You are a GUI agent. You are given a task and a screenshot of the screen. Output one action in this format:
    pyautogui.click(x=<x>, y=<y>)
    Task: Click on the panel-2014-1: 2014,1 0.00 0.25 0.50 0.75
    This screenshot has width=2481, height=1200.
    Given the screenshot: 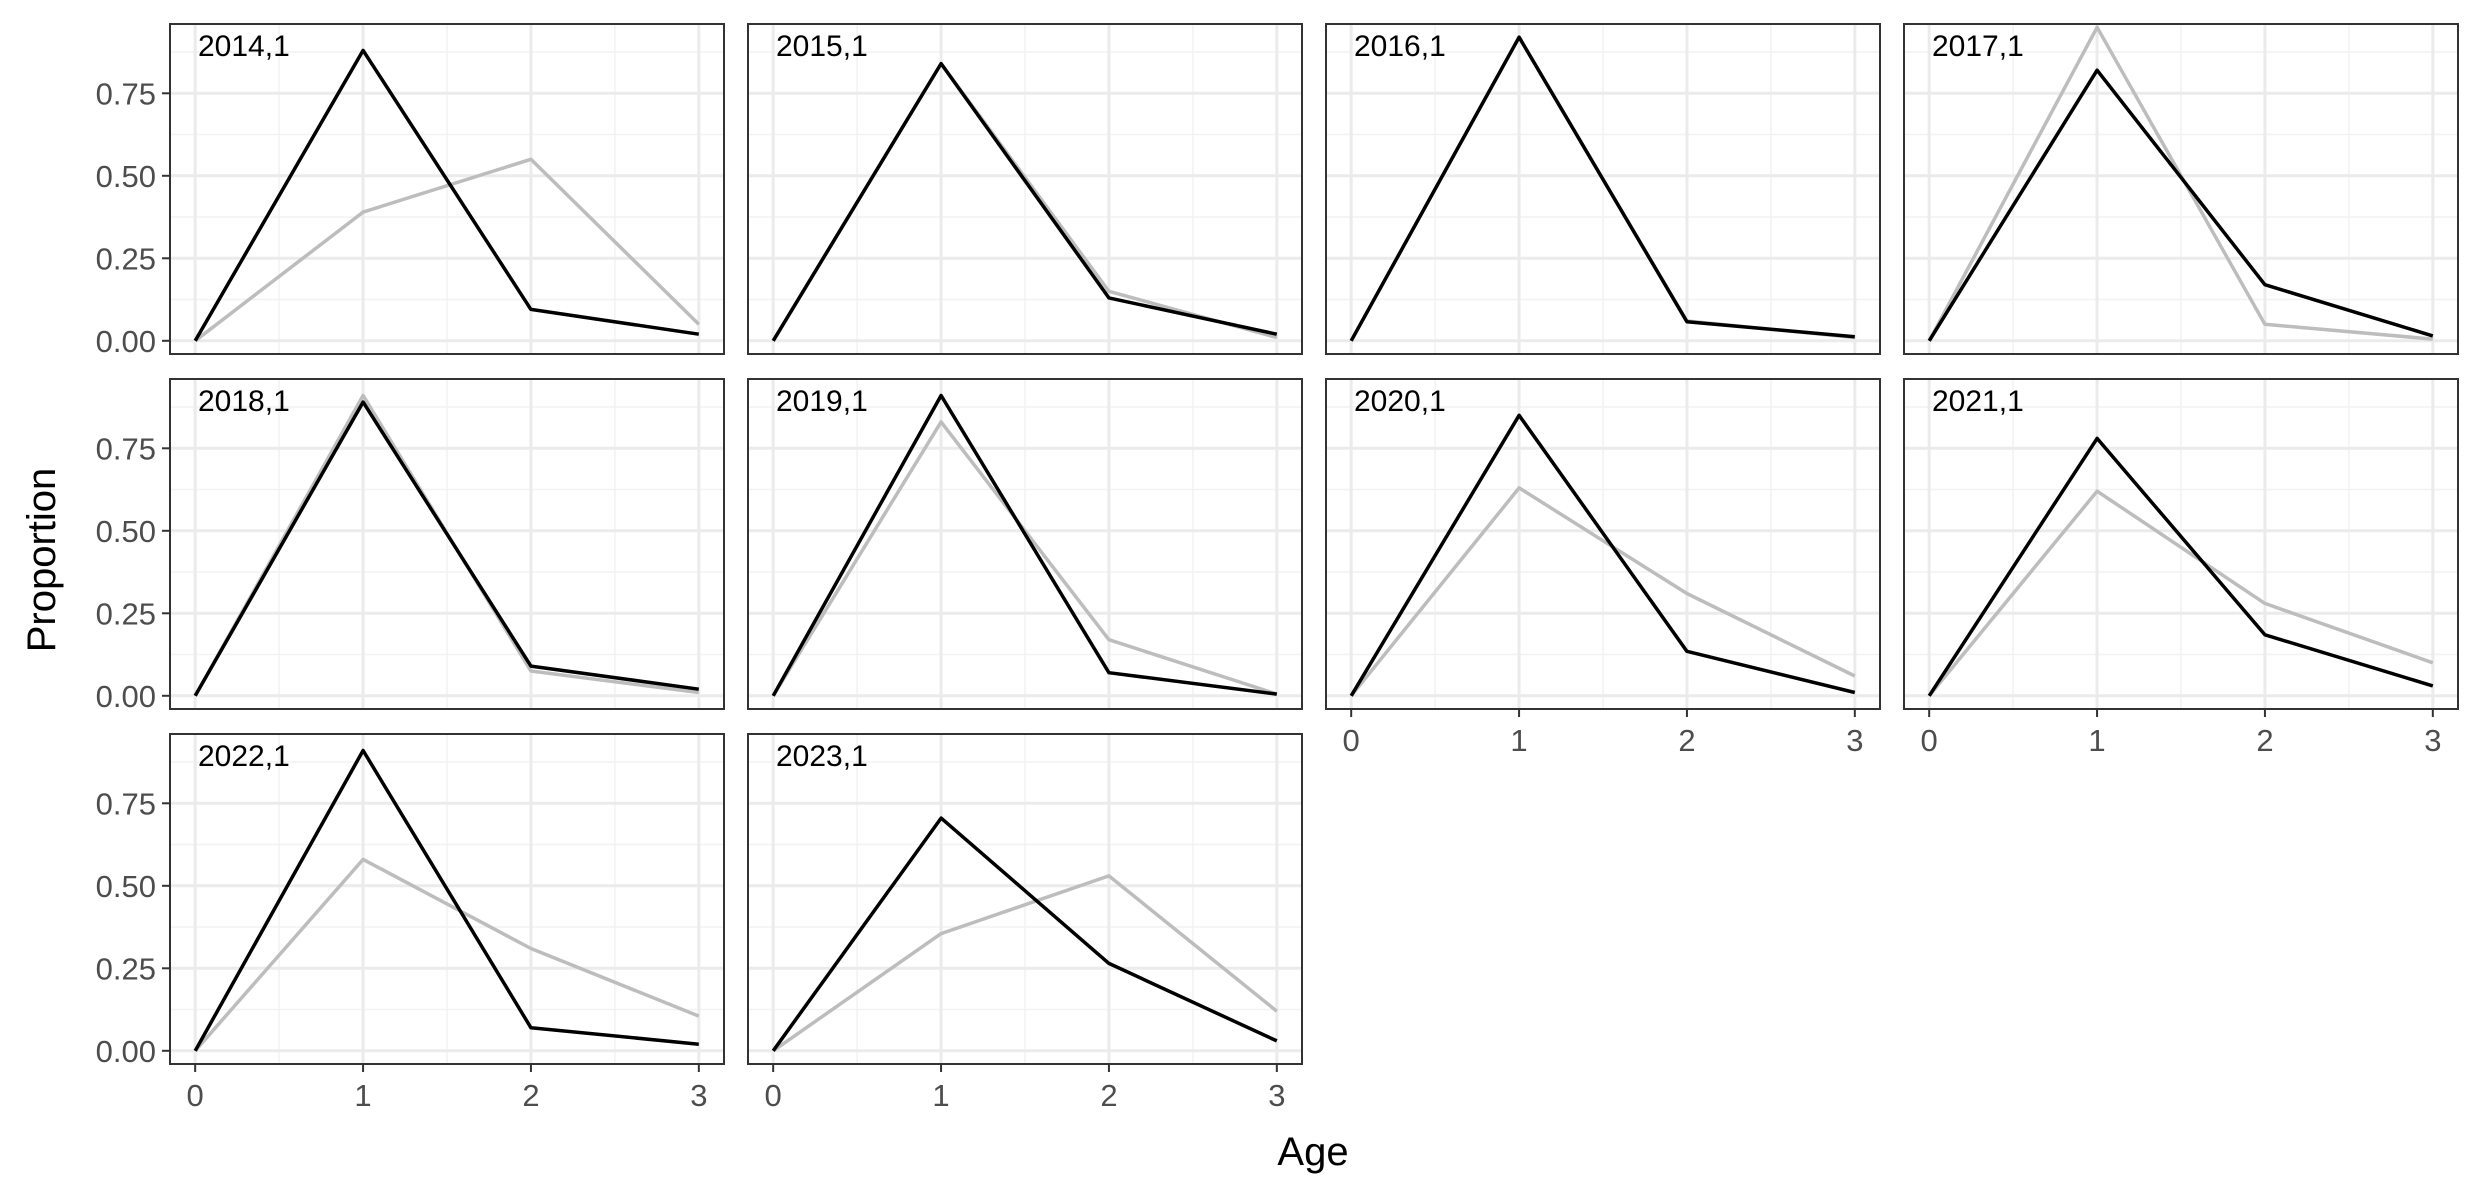 What is the action you would take?
    pyautogui.click(x=410, y=191)
    